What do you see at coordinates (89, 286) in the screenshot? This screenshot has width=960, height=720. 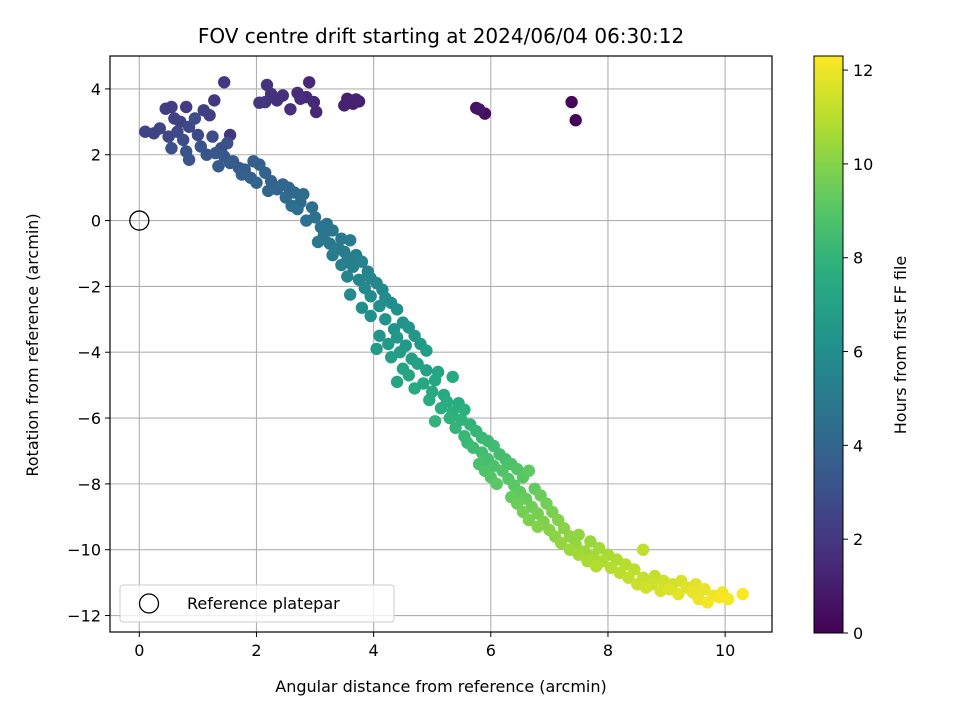 I see `y-tick-label: −2` at bounding box center [89, 286].